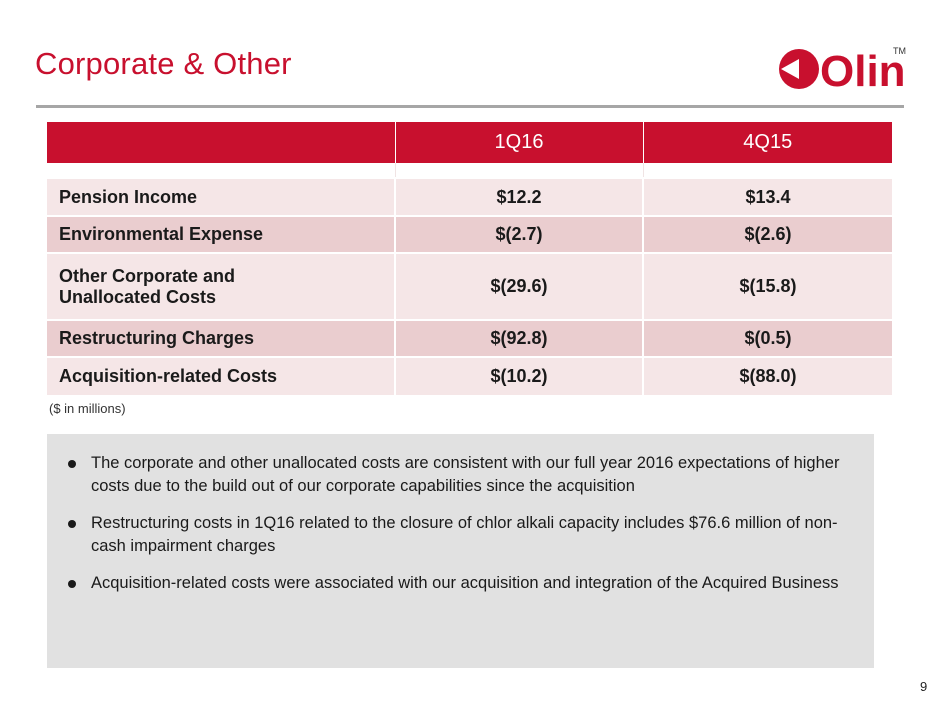 The image size is (940, 705). What do you see at coordinates (518, 234) in the screenshot?
I see `row-value-1q16: $(2.7)` at bounding box center [518, 234].